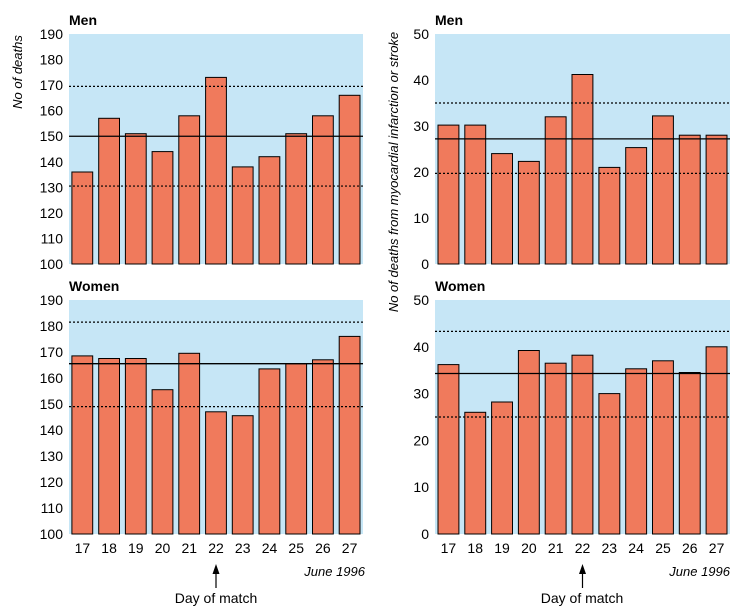 The image size is (731, 607). Describe the element at coordinates (136, 548) in the screenshot. I see `women-deaths-xtick-label: 19` at that location.